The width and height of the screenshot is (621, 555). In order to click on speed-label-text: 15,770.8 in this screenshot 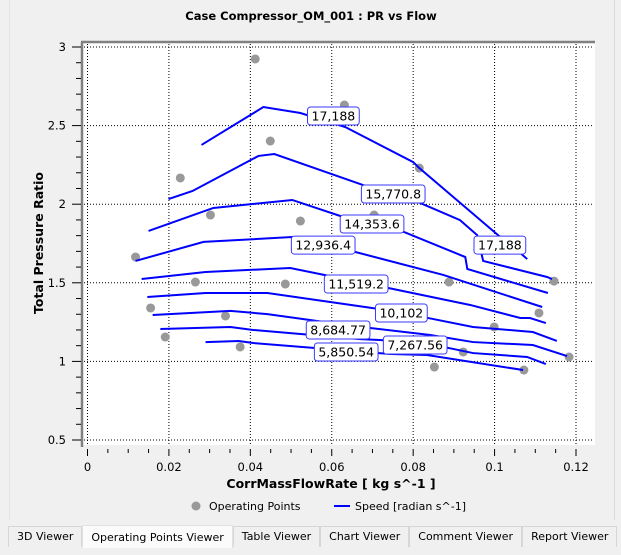, I will do `click(393, 193)`.